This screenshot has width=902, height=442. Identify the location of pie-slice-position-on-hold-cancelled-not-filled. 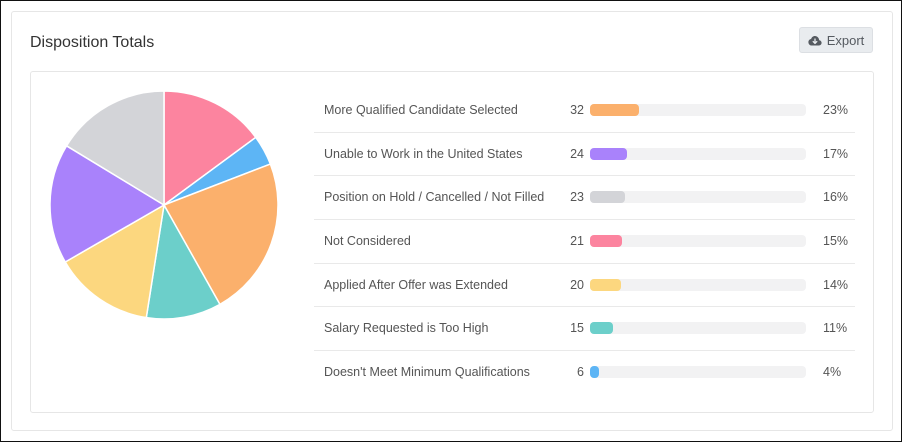
(115, 148).